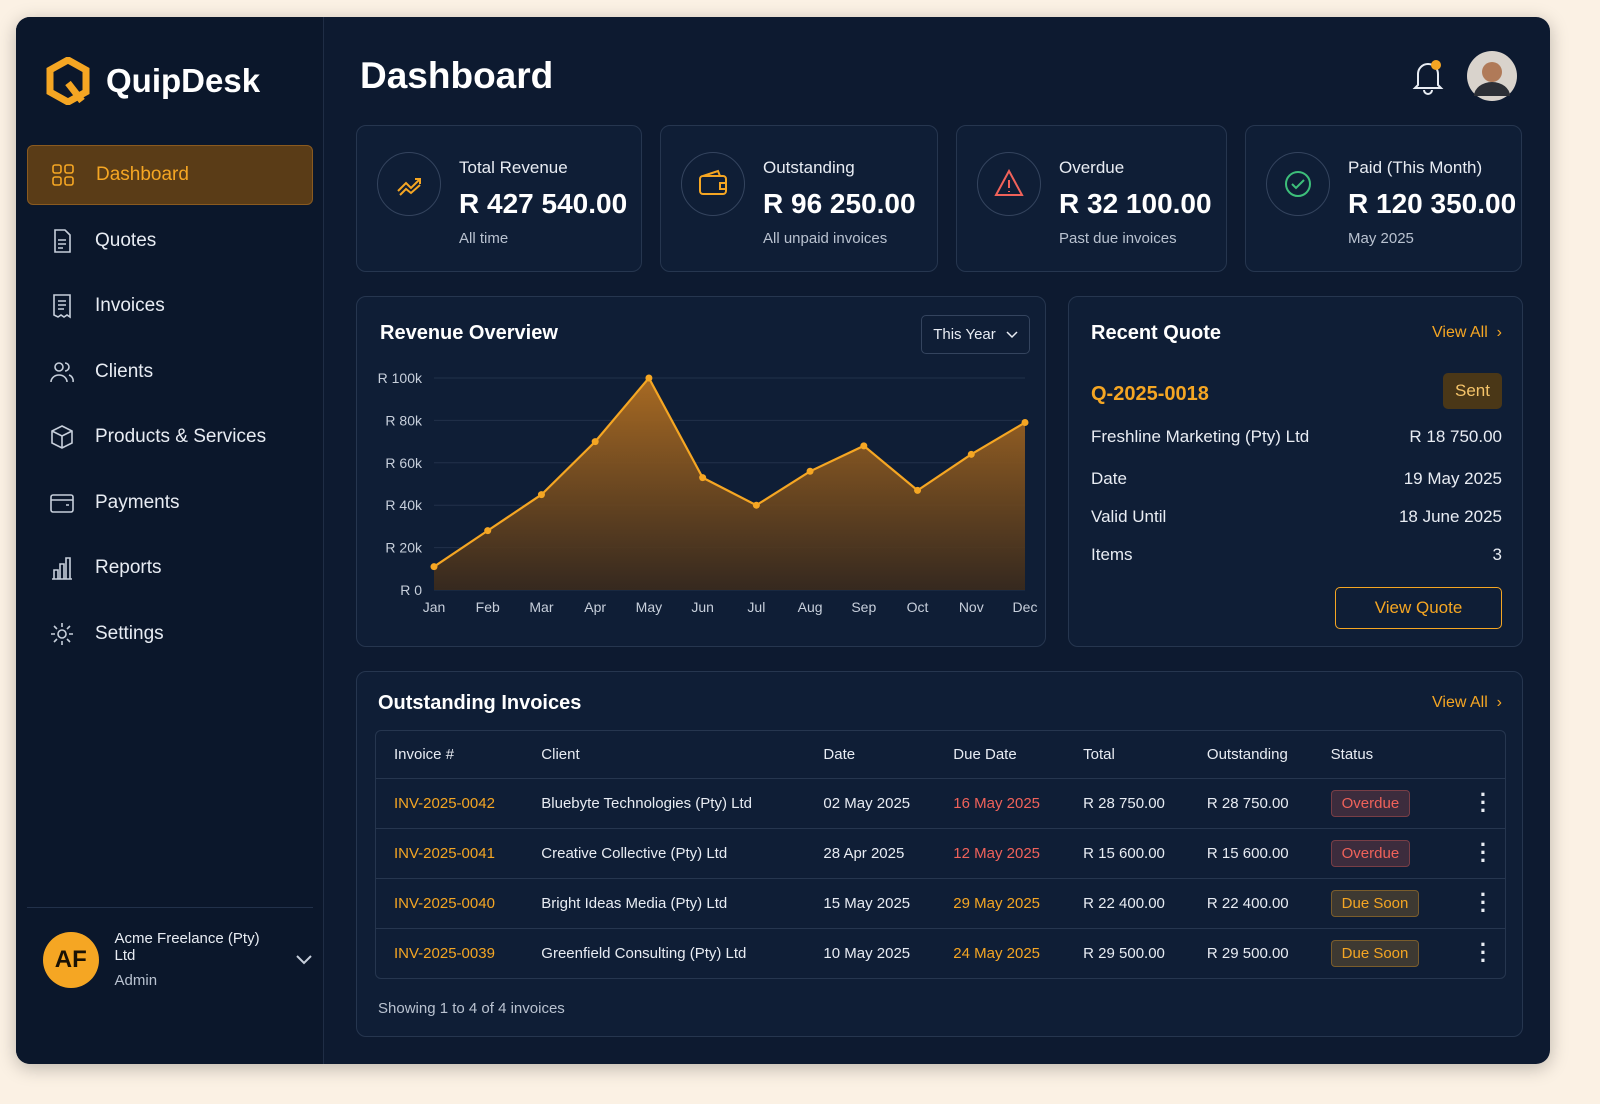 The image size is (1600, 1104). I want to click on column-header: Invoice #, so click(450, 755).